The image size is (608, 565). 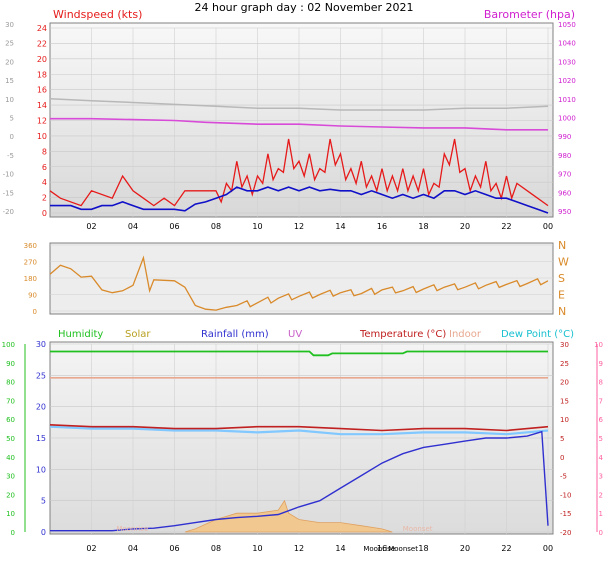 What do you see at coordinates (10, 420) in the screenshot?
I see `humidity-y-tick: 60` at bounding box center [10, 420].